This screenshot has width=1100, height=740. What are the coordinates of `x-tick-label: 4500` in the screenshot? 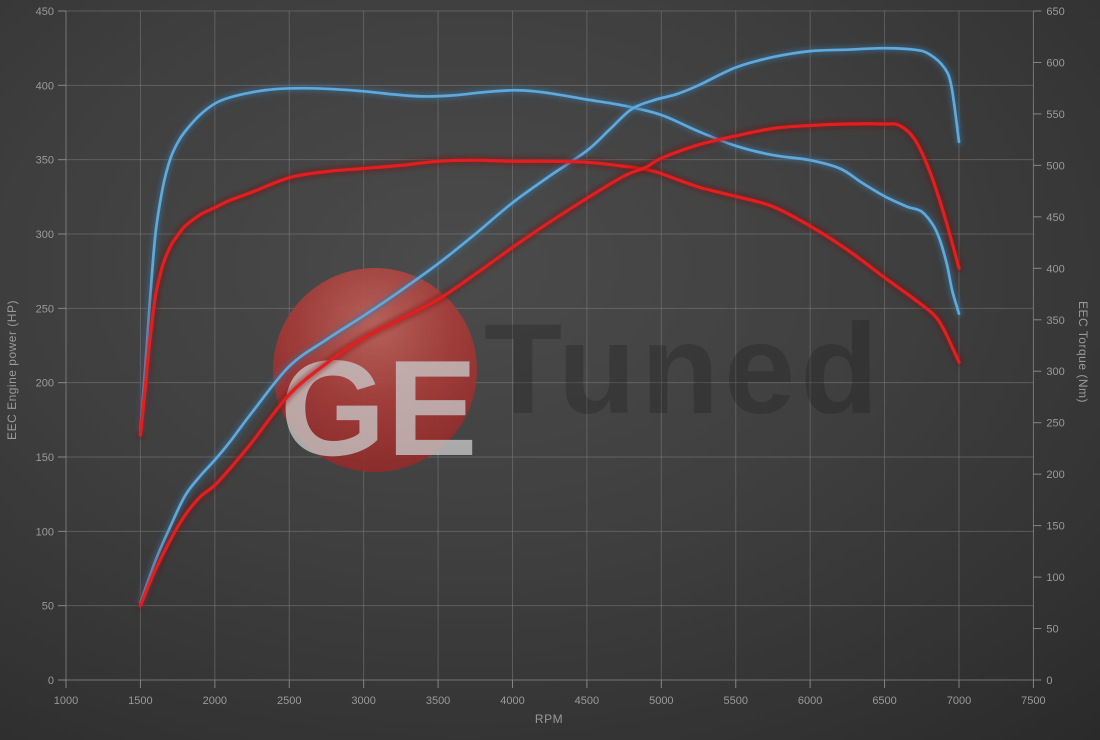 It's located at (587, 701).